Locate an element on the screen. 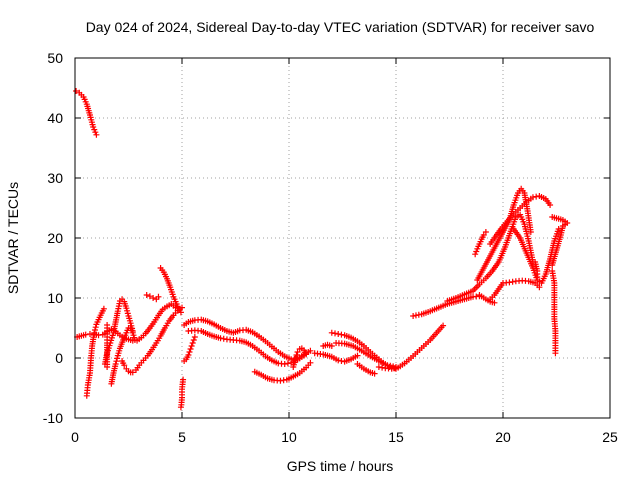  x-tick-label: 15 is located at coordinates (396, 437).